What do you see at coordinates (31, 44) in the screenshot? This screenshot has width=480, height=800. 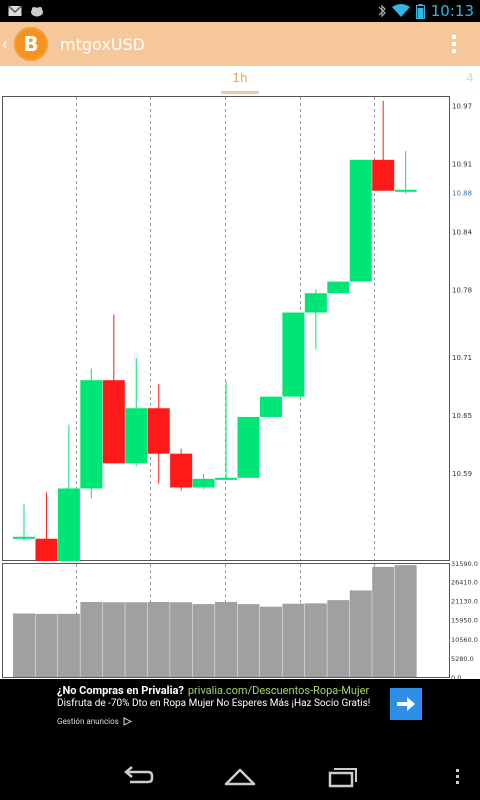 I see `bitcoin-logo-icon: B` at bounding box center [31, 44].